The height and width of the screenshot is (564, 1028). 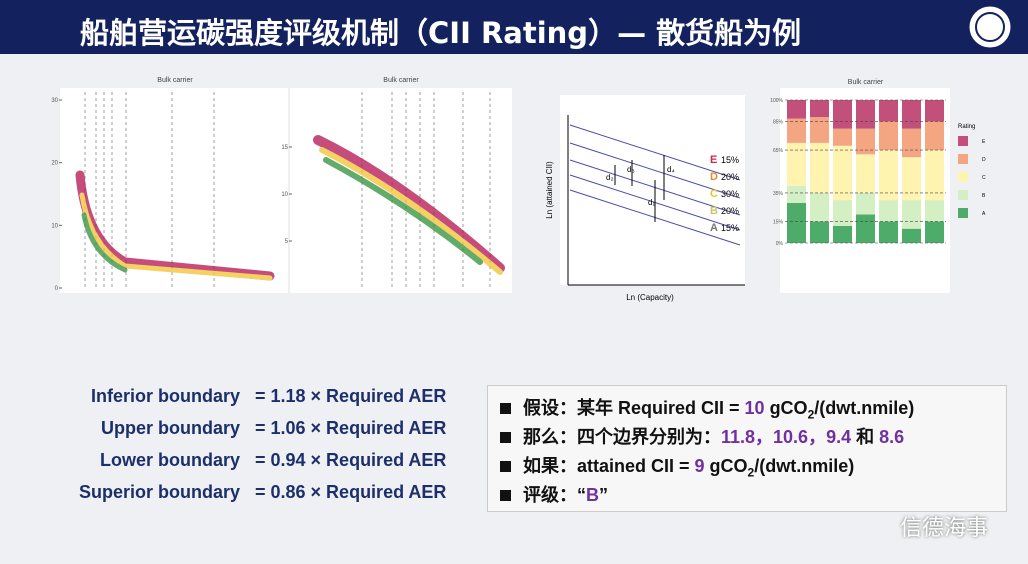 What do you see at coordinates (57, 289) in the screenshot?
I see `y-tick-label: 0` at bounding box center [57, 289].